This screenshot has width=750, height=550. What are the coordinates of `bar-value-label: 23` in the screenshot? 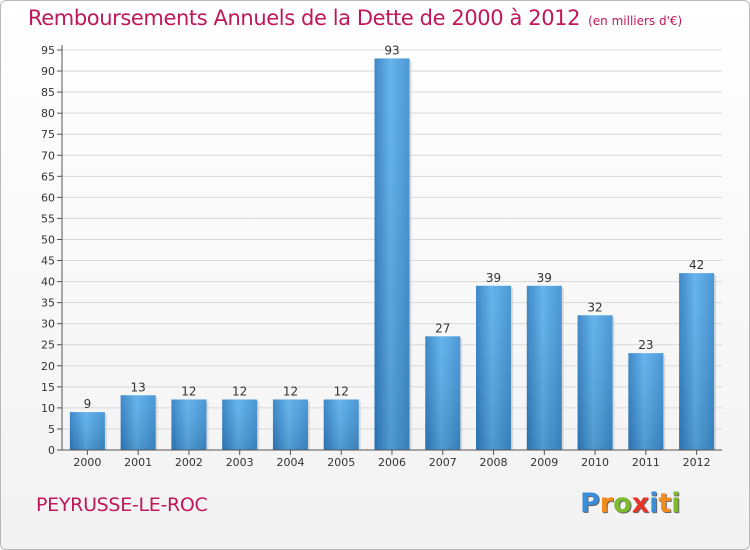 It's located at (645, 345).